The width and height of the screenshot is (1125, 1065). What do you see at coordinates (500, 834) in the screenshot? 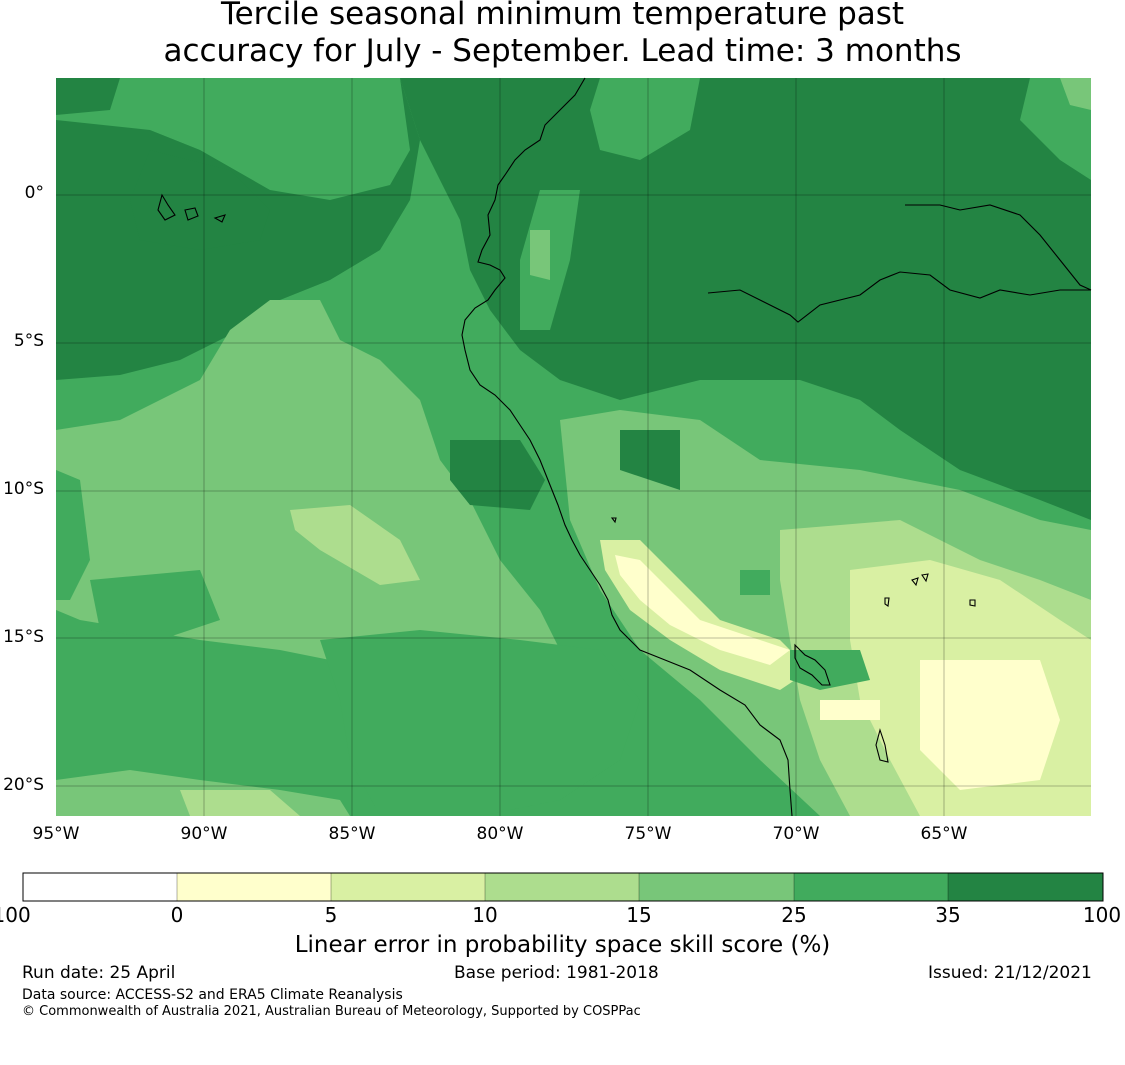
I see `lon-label-80w: 80°W` at bounding box center [500, 834].